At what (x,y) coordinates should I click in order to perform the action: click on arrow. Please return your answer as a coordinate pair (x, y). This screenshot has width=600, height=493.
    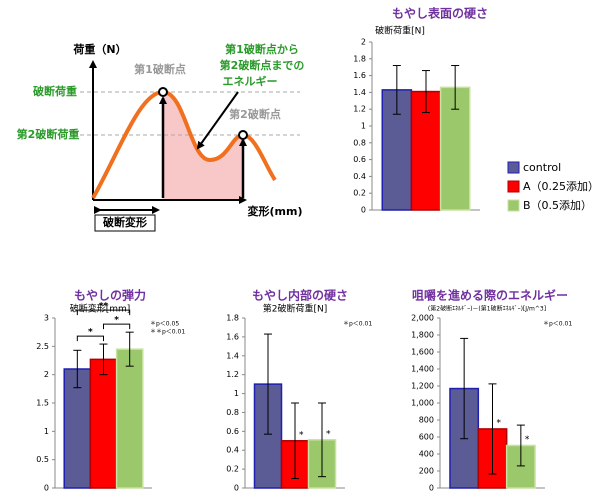
    Looking at the image, I should click on (217, 120).